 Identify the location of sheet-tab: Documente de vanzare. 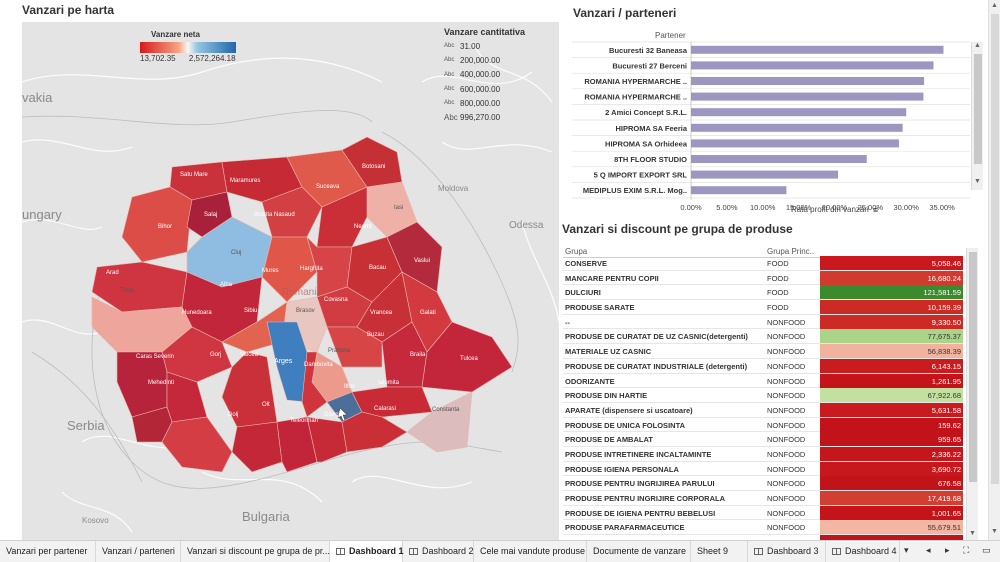
(639, 551).